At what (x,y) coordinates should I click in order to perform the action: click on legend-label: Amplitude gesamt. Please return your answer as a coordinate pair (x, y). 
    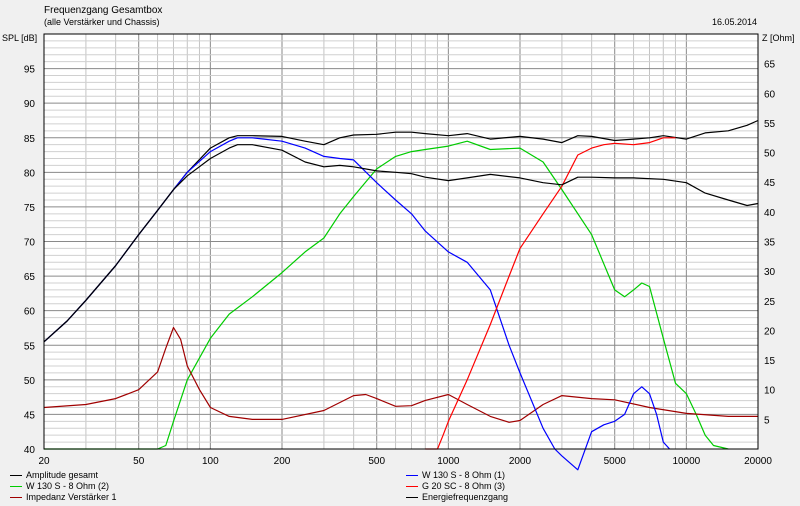
    Looking at the image, I should click on (62, 475).